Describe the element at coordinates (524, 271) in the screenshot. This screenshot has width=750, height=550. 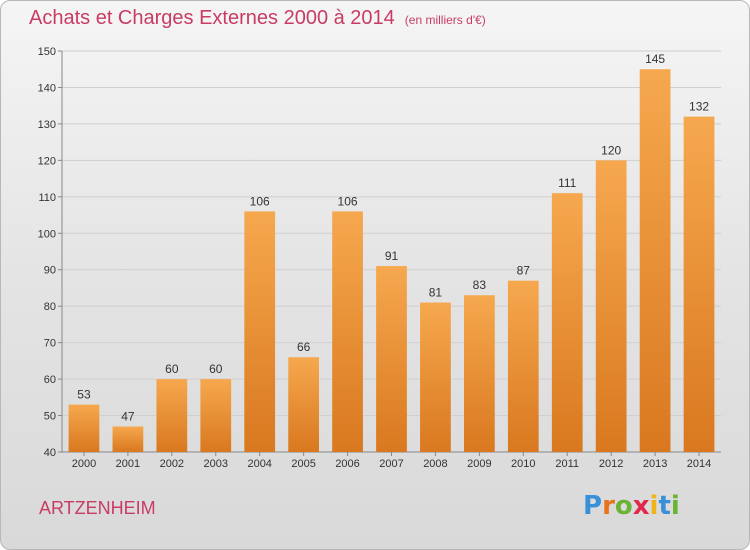
I see `value-label: 87` at that location.